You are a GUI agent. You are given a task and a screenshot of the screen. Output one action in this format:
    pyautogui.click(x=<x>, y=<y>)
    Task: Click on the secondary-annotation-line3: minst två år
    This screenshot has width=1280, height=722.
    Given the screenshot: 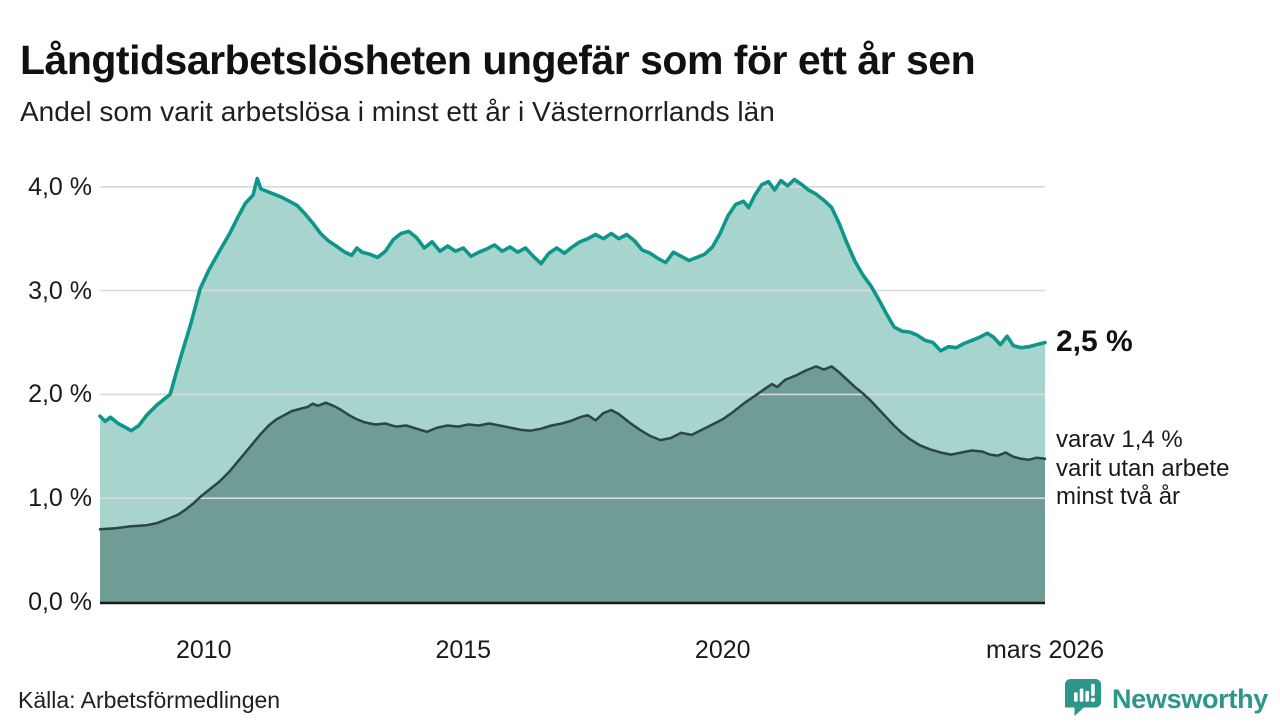 What is the action you would take?
    pyautogui.click(x=1118, y=496)
    